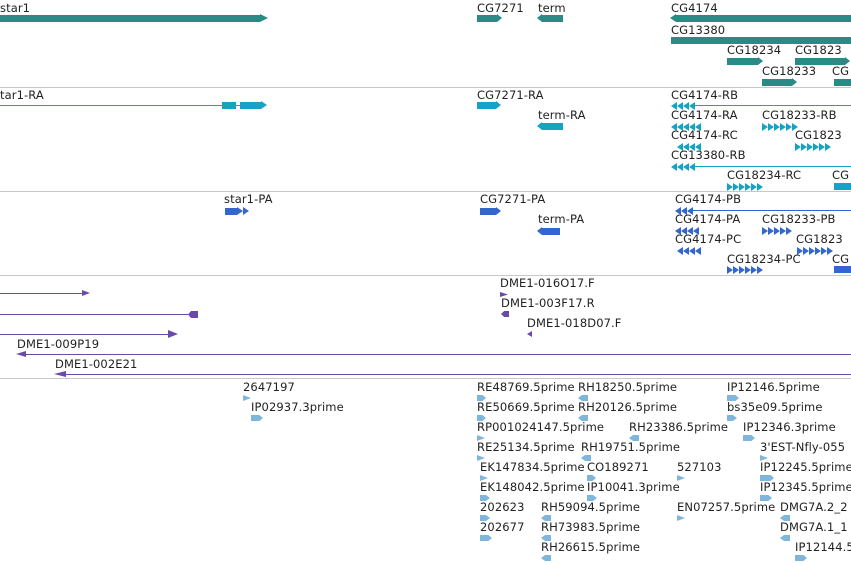  What do you see at coordinates (814, 527) in the screenshot?
I see `est-label: DMG7A.1_1` at bounding box center [814, 527].